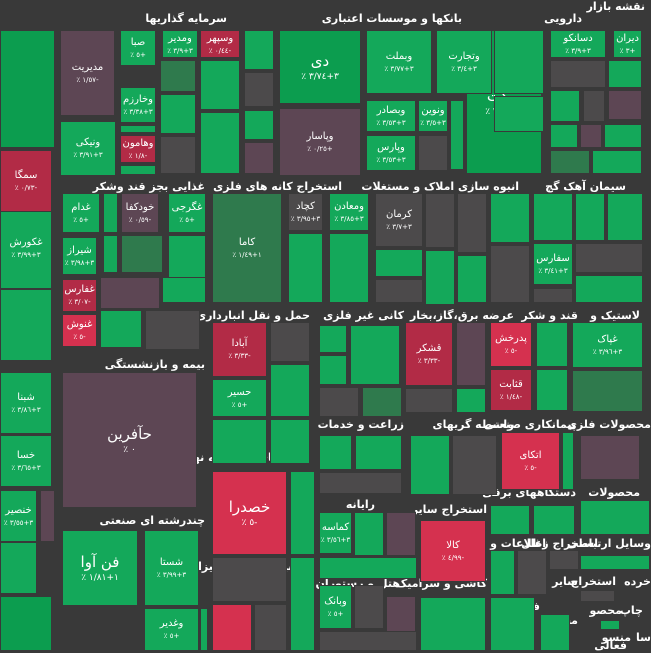 This screenshot has width=651, height=653. What do you see at coordinates (464, 62) in the screenshot?
I see `stock-tile: وتجارت ٪ ٣+٣/٤` at bounding box center [464, 62].